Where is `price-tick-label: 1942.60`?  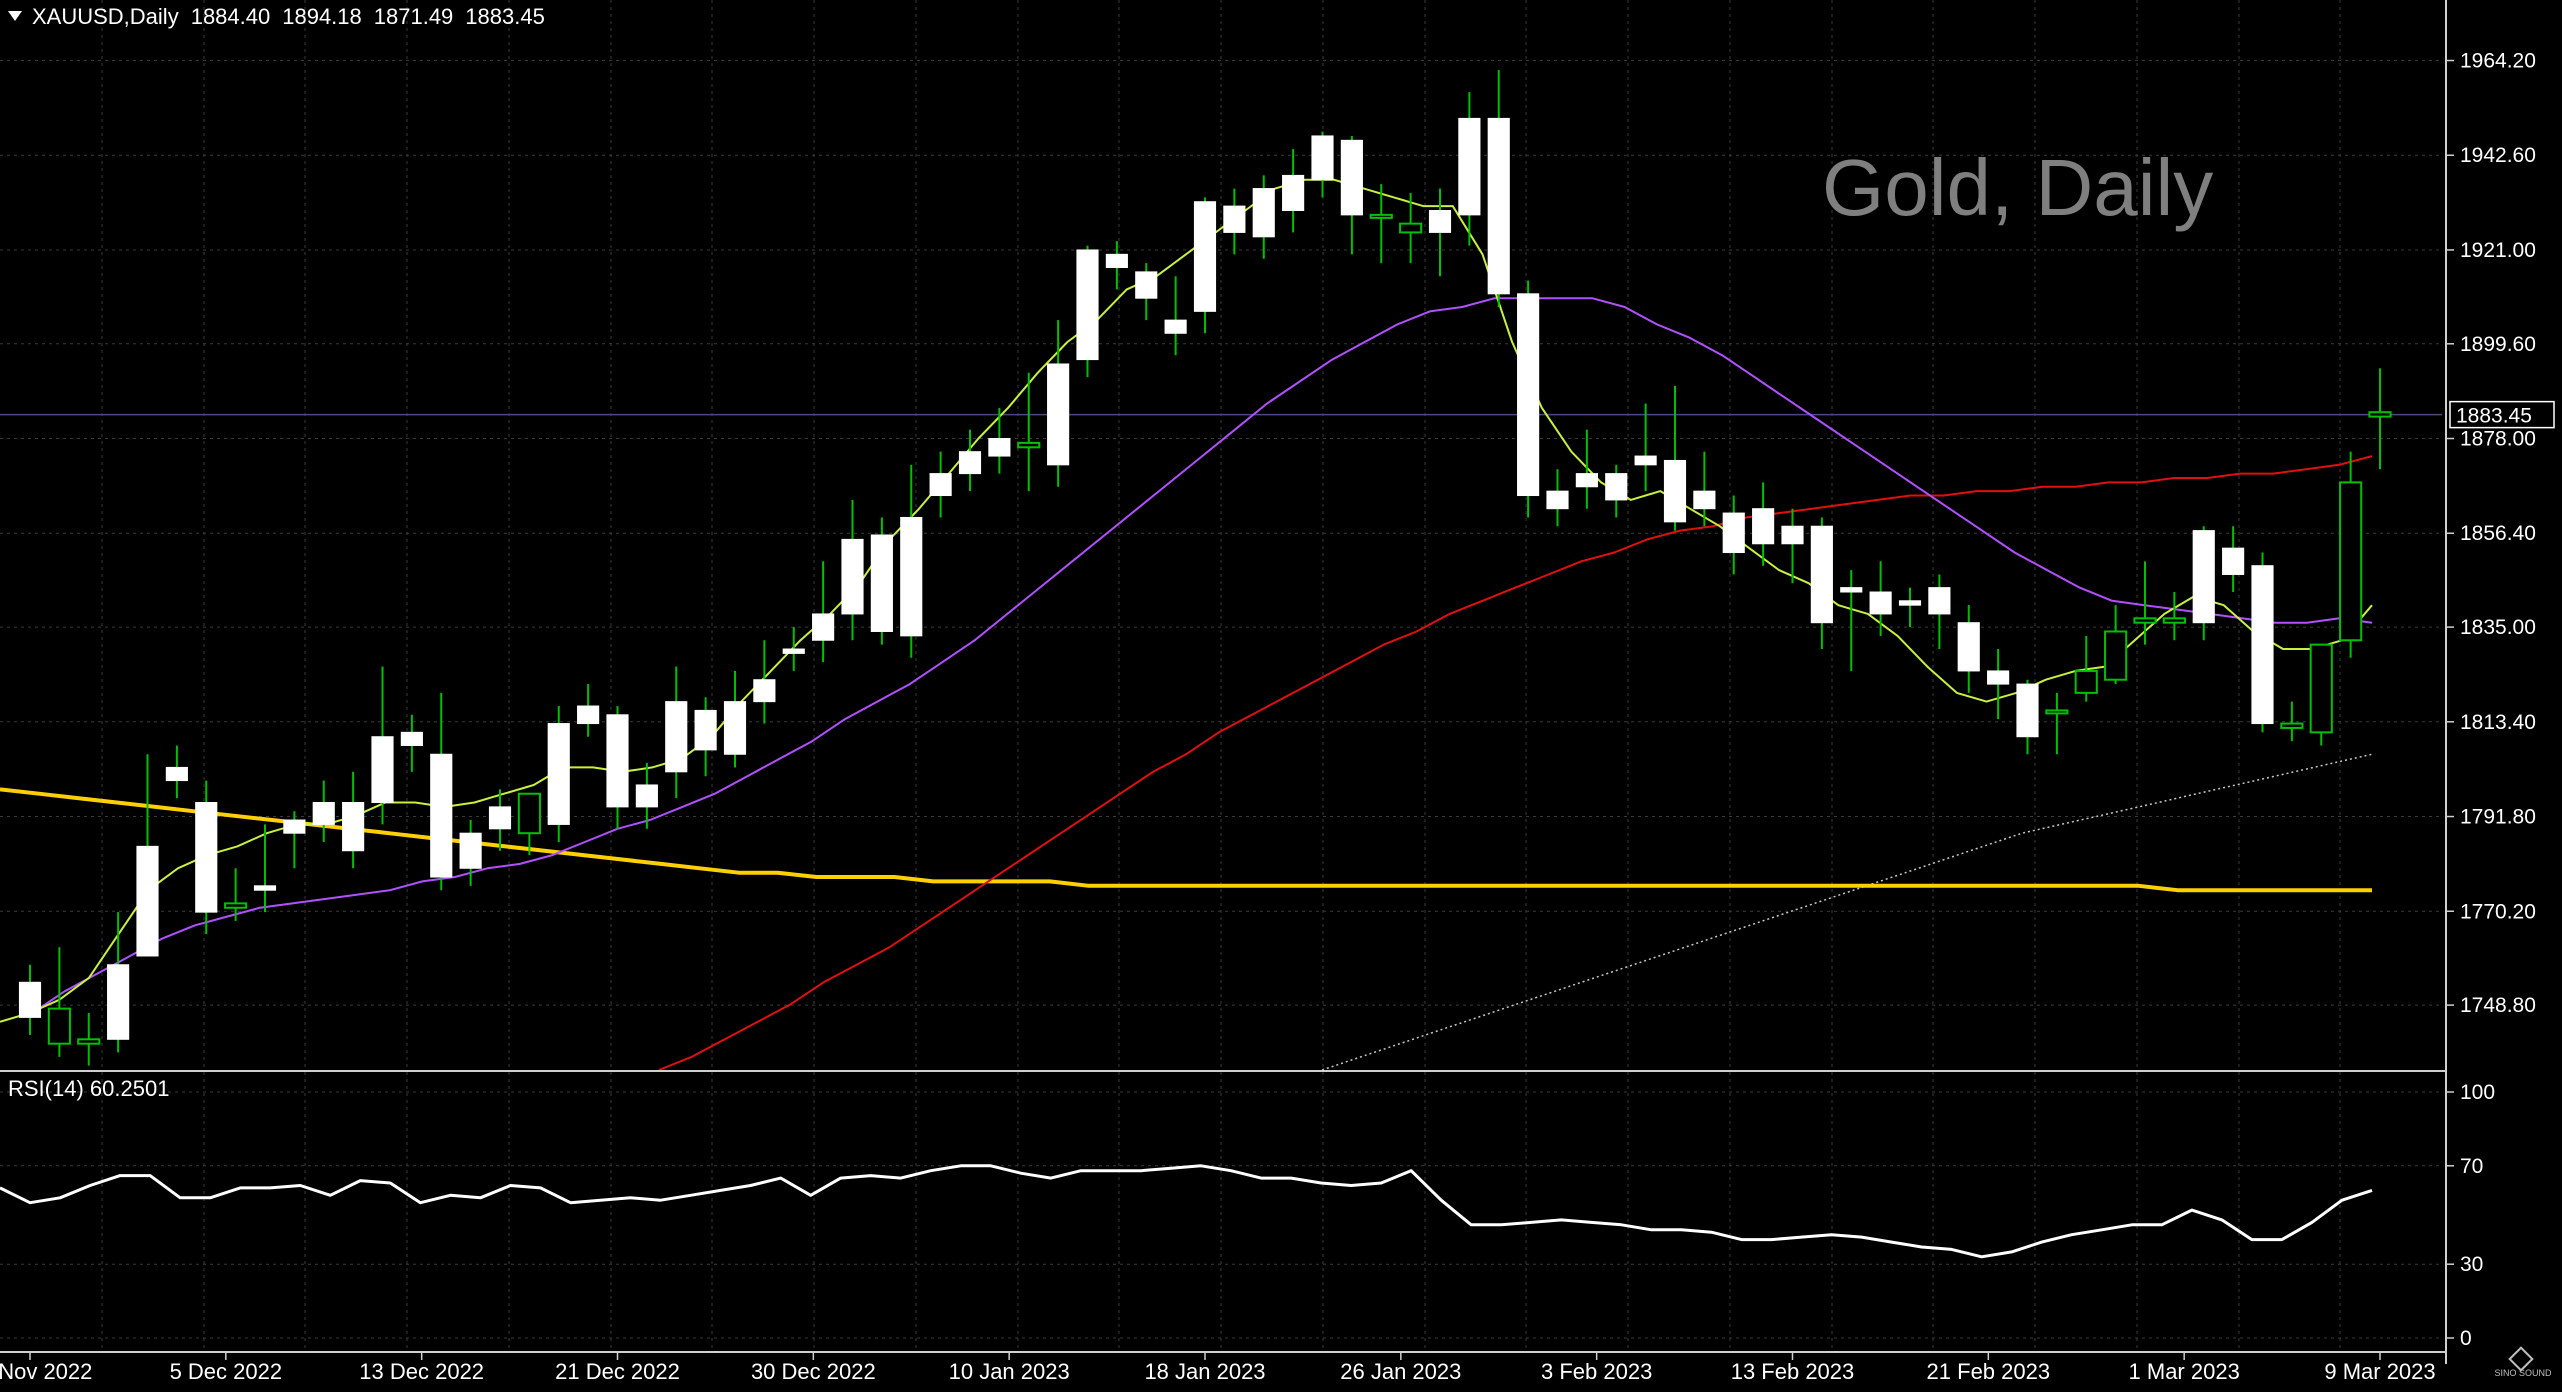
price-tick-label: 1942.60 is located at coordinates (2498, 155).